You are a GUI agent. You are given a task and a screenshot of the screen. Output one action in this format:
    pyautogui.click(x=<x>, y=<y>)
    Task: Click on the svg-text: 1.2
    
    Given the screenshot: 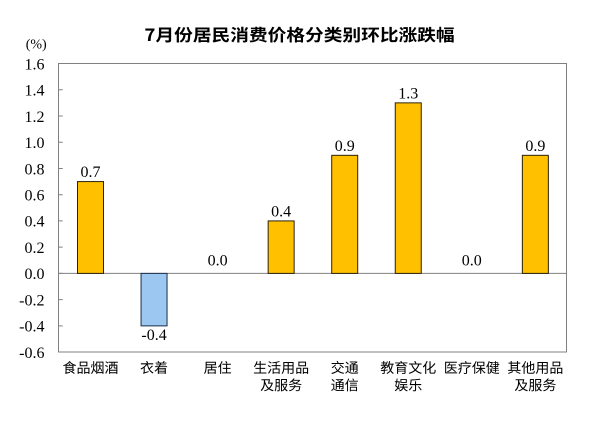 What is the action you would take?
    pyautogui.click(x=35, y=117)
    